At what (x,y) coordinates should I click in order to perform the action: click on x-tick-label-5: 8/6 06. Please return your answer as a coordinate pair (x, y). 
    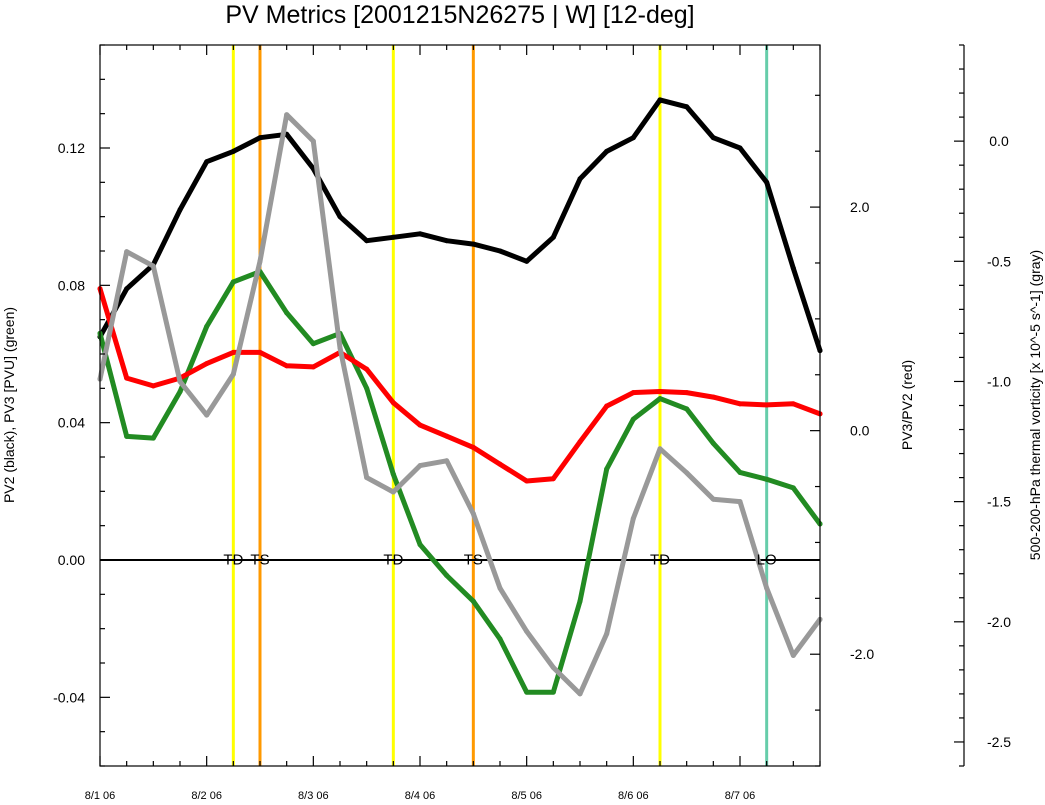
    Looking at the image, I should click on (633, 796).